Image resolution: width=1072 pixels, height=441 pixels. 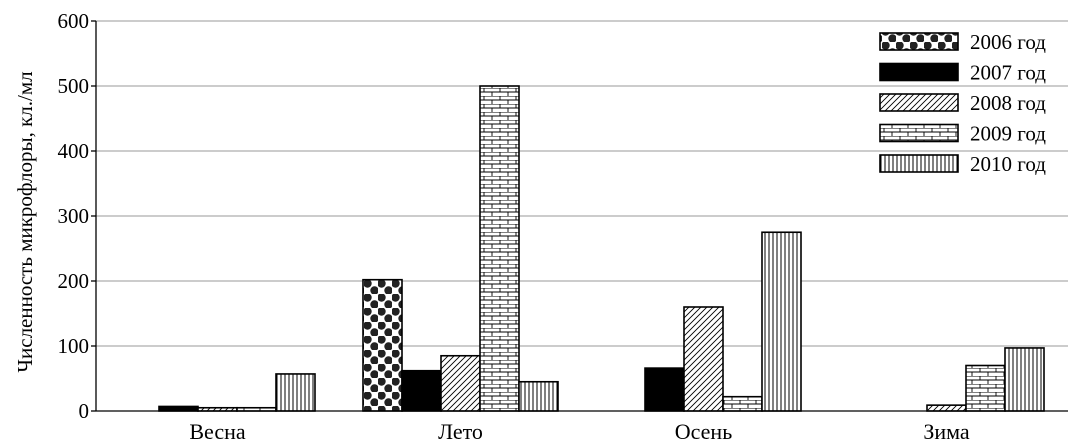 What do you see at coordinates (703, 359) in the screenshot?
I see `bar-2008-год-2` at bounding box center [703, 359].